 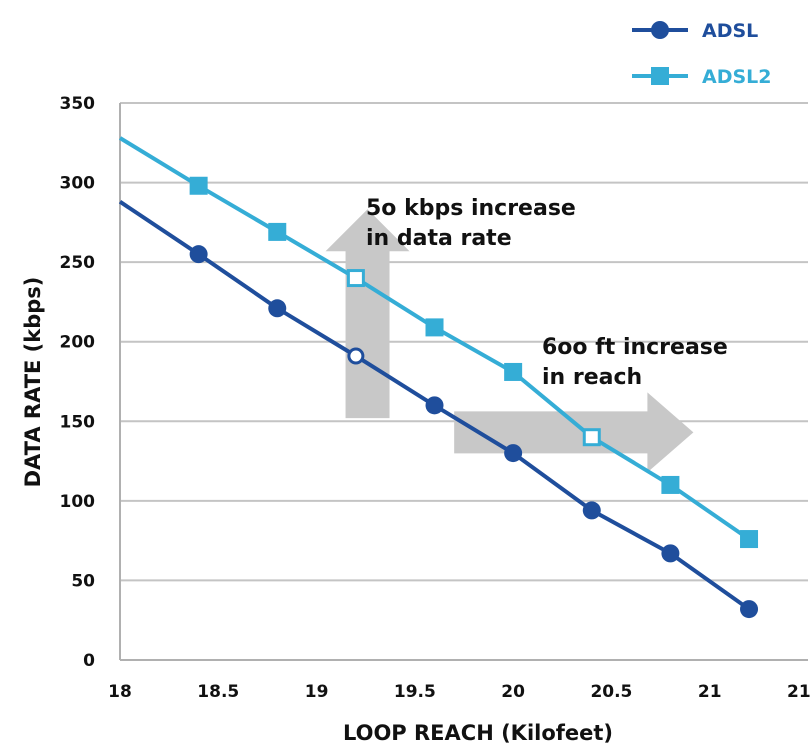 I want to click on y-tick-label: 0, so click(x=89, y=661).